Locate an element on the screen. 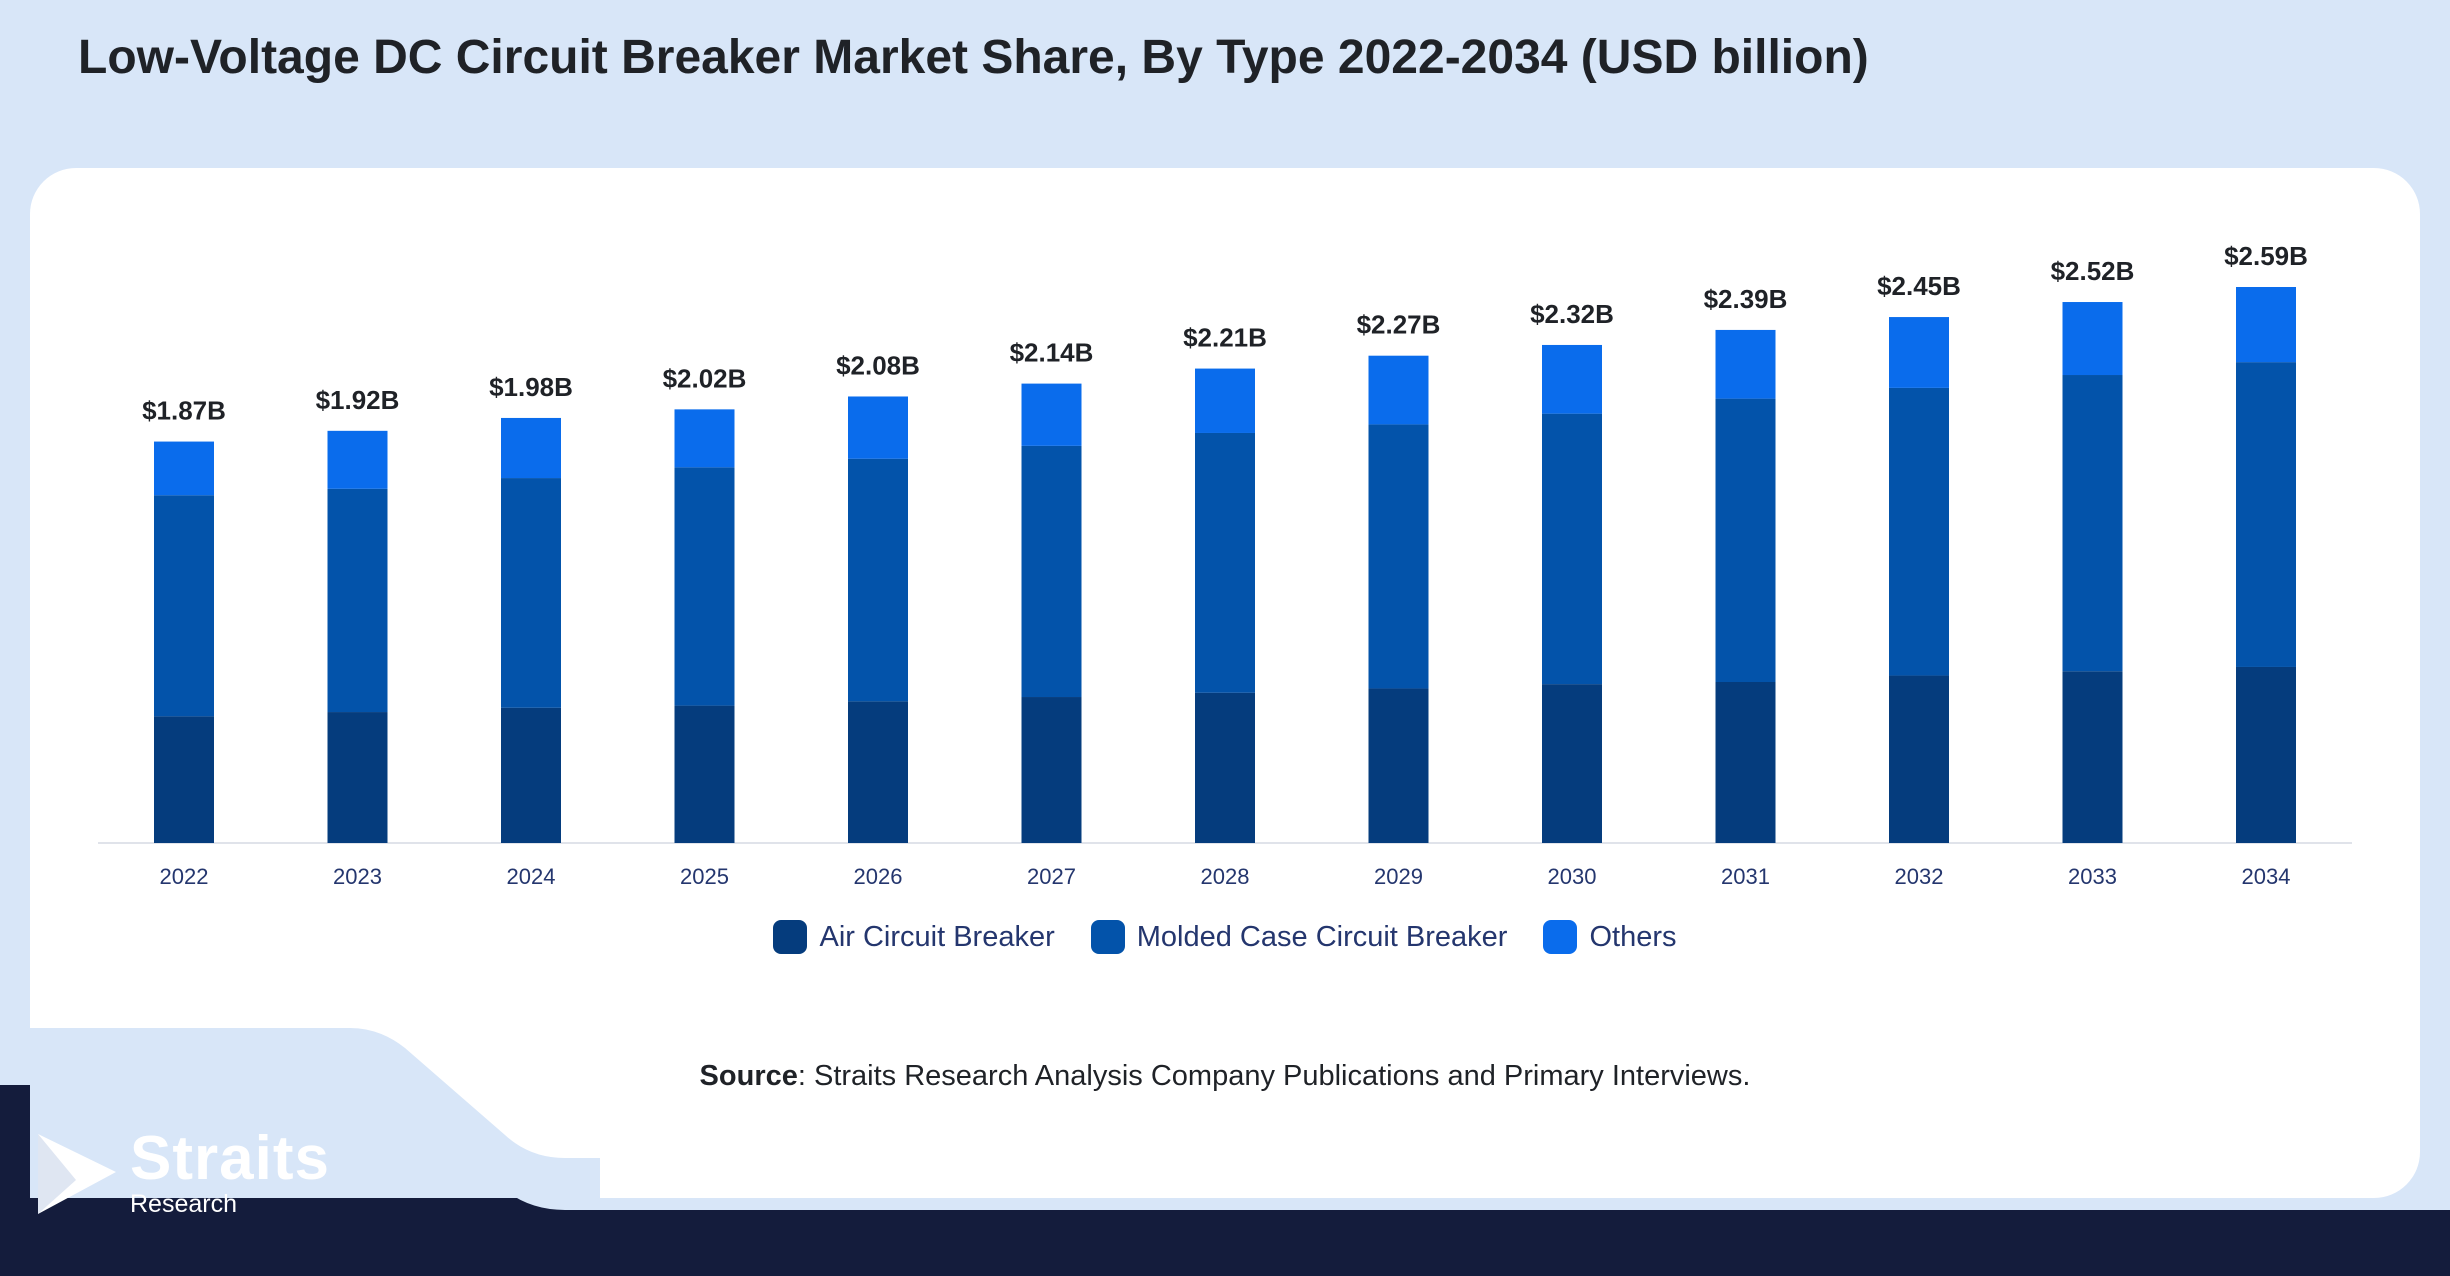 This screenshot has height=1276, width=2450. bar-air-2030 is located at coordinates (1572, 763).